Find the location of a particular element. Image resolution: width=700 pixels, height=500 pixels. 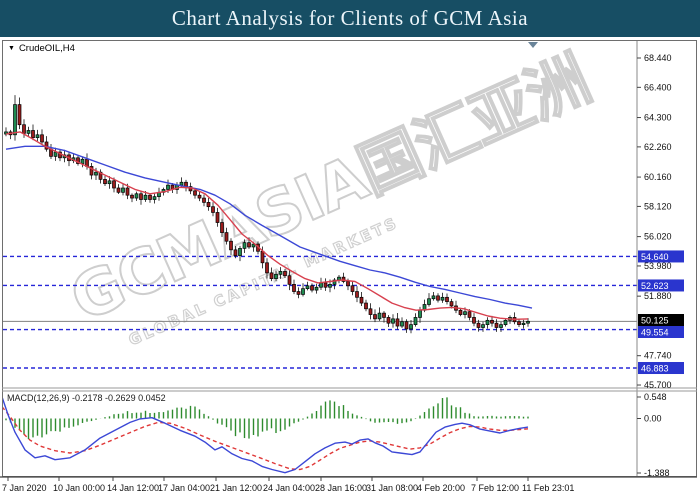

svg-text: 64.300 is located at coordinates (658, 118).